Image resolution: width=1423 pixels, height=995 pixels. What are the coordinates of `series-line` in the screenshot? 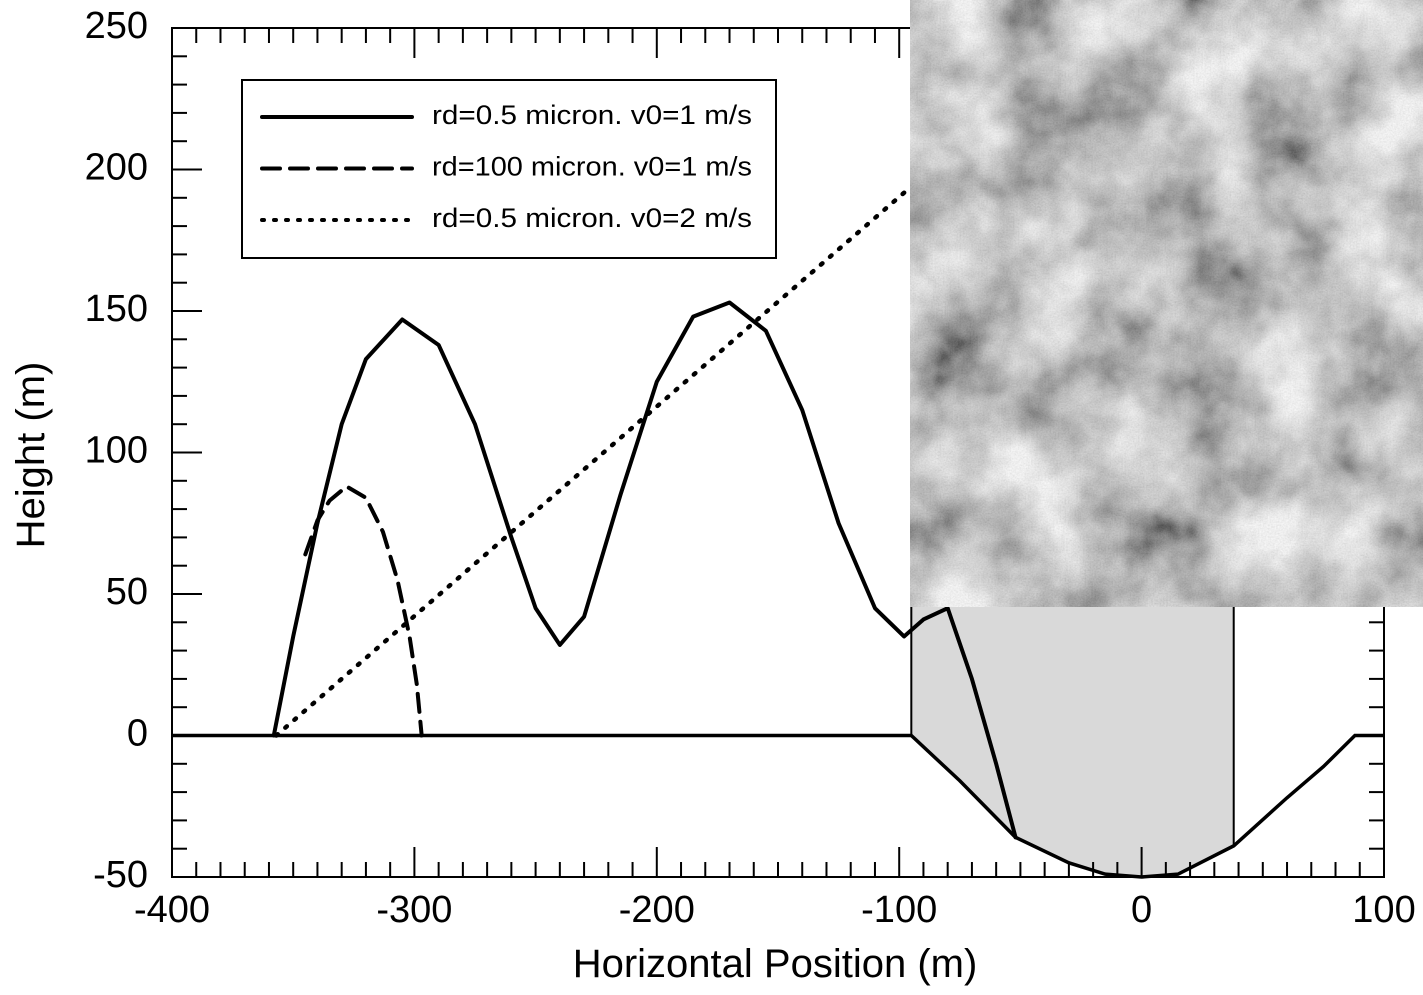 It's located at (363, 611).